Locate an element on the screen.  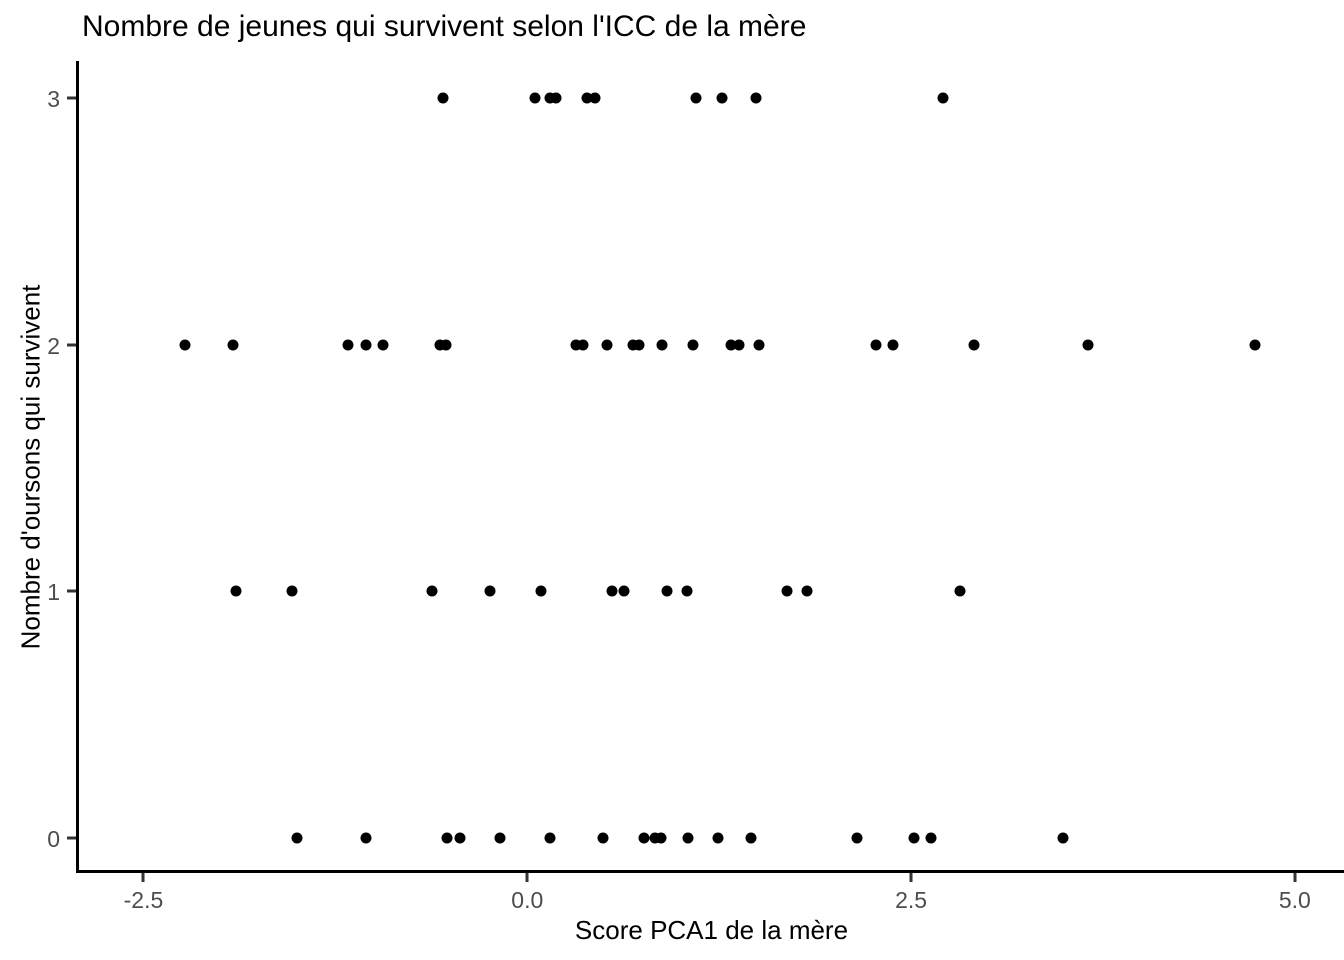
x-axis-title: Score PCA1 de la mère is located at coordinates (711, 930).